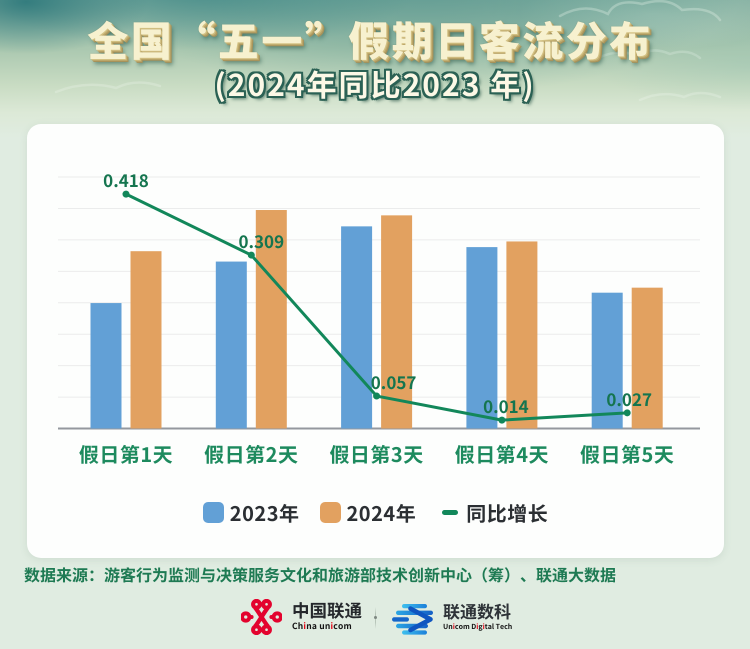  I want to click on bar-2024年-假日第2天, so click(271, 319).